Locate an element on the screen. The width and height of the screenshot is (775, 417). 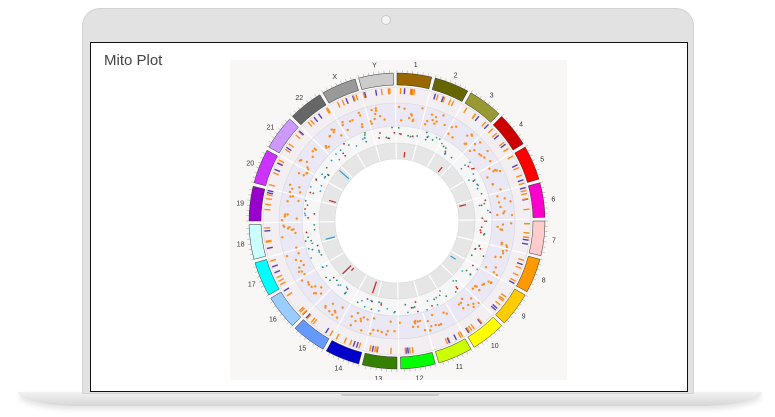
chromosome-label-8: 8 is located at coordinates (544, 281).